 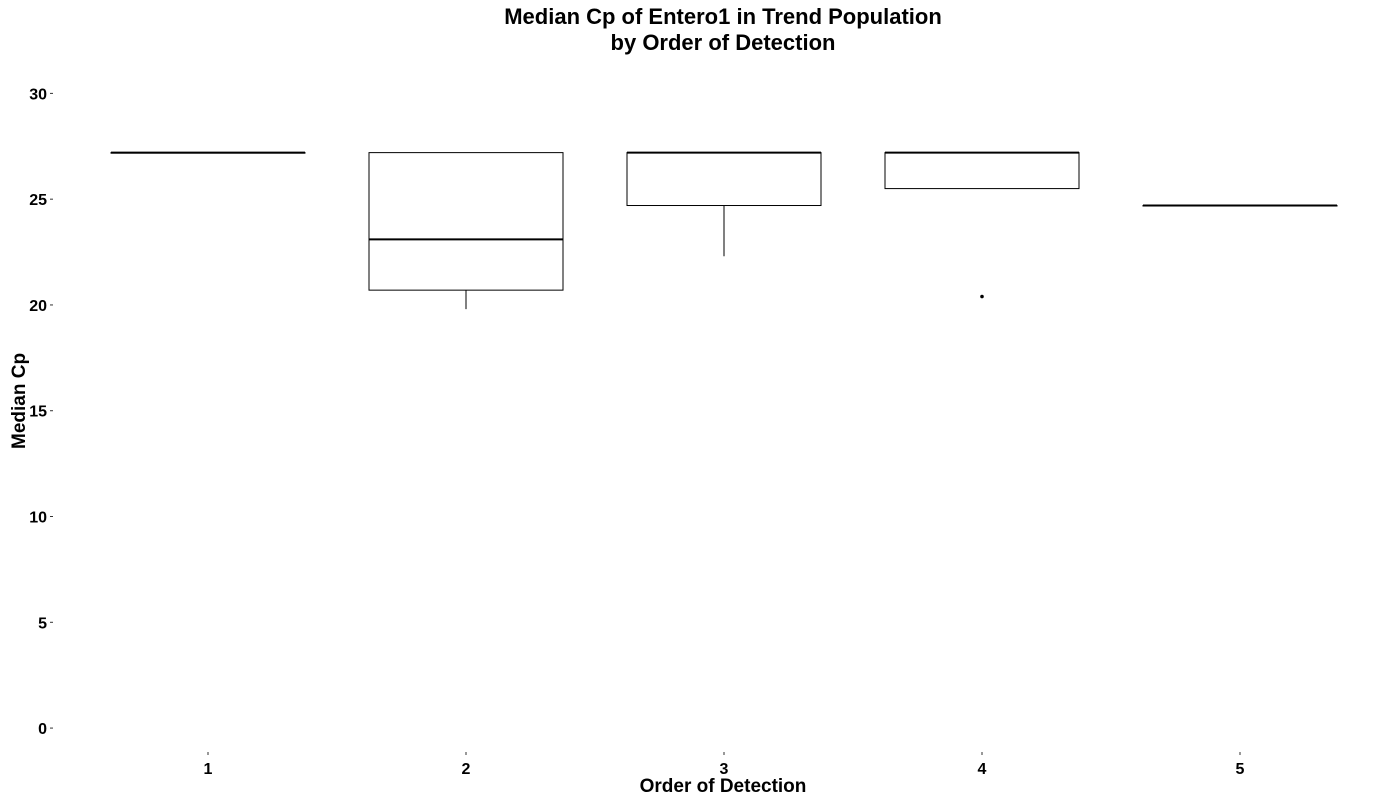 What do you see at coordinates (42, 623) in the screenshot?
I see `y-tick-label: 5` at bounding box center [42, 623].